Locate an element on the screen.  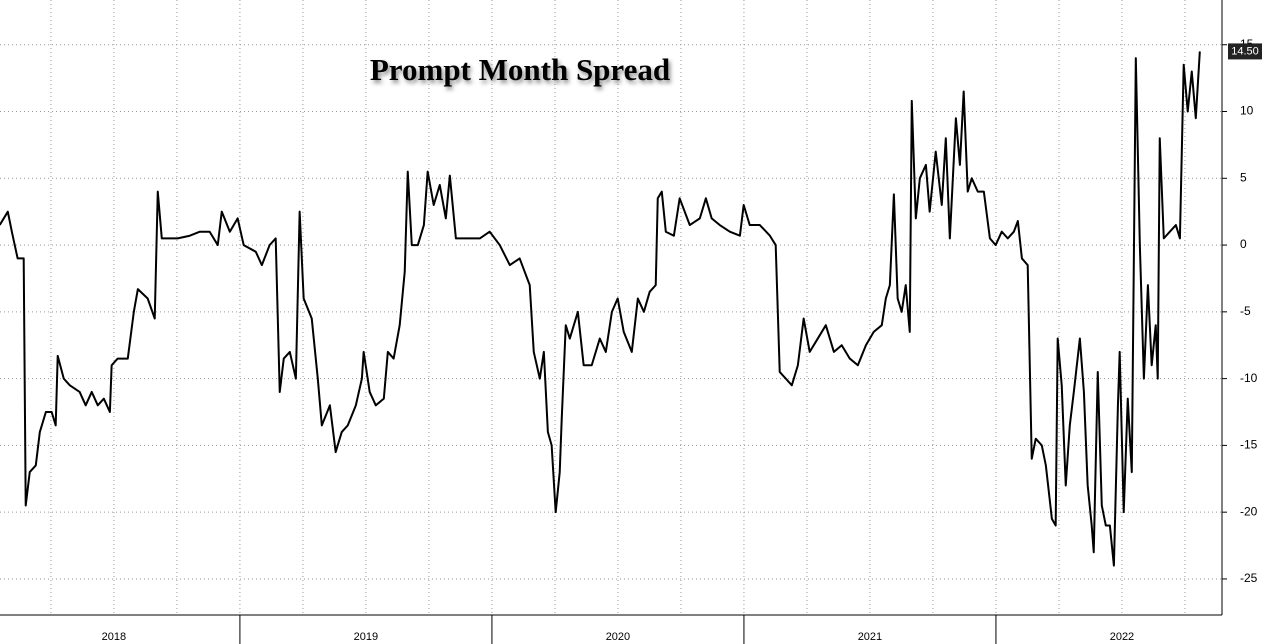
x-tick-label: 2021 is located at coordinates (870, 637).